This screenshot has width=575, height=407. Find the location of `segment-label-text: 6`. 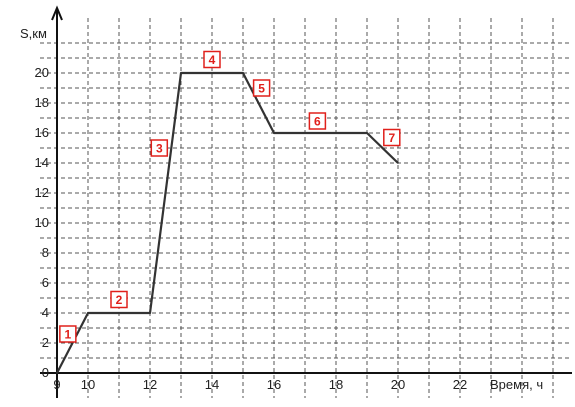

segment-label-text: 6 is located at coordinates (317, 122).